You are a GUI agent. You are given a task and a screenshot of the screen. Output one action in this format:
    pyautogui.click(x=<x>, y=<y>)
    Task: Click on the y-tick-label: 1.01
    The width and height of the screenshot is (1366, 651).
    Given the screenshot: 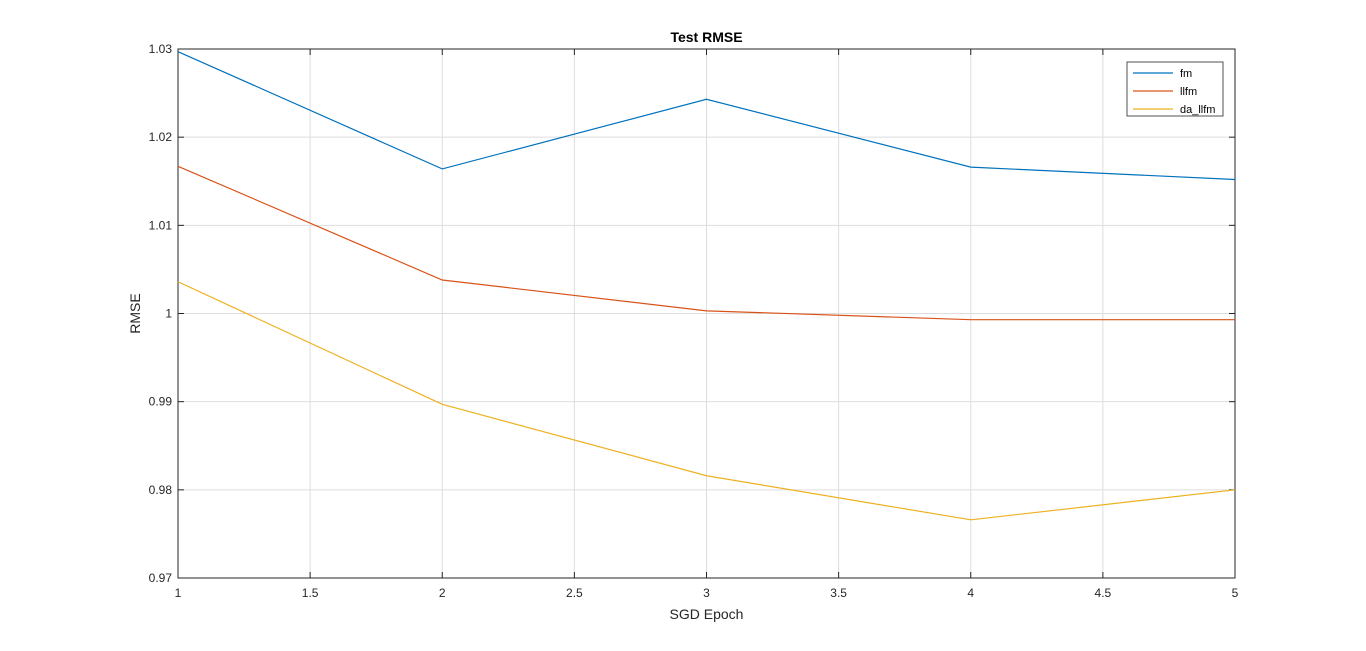 What is the action you would take?
    pyautogui.click(x=161, y=225)
    